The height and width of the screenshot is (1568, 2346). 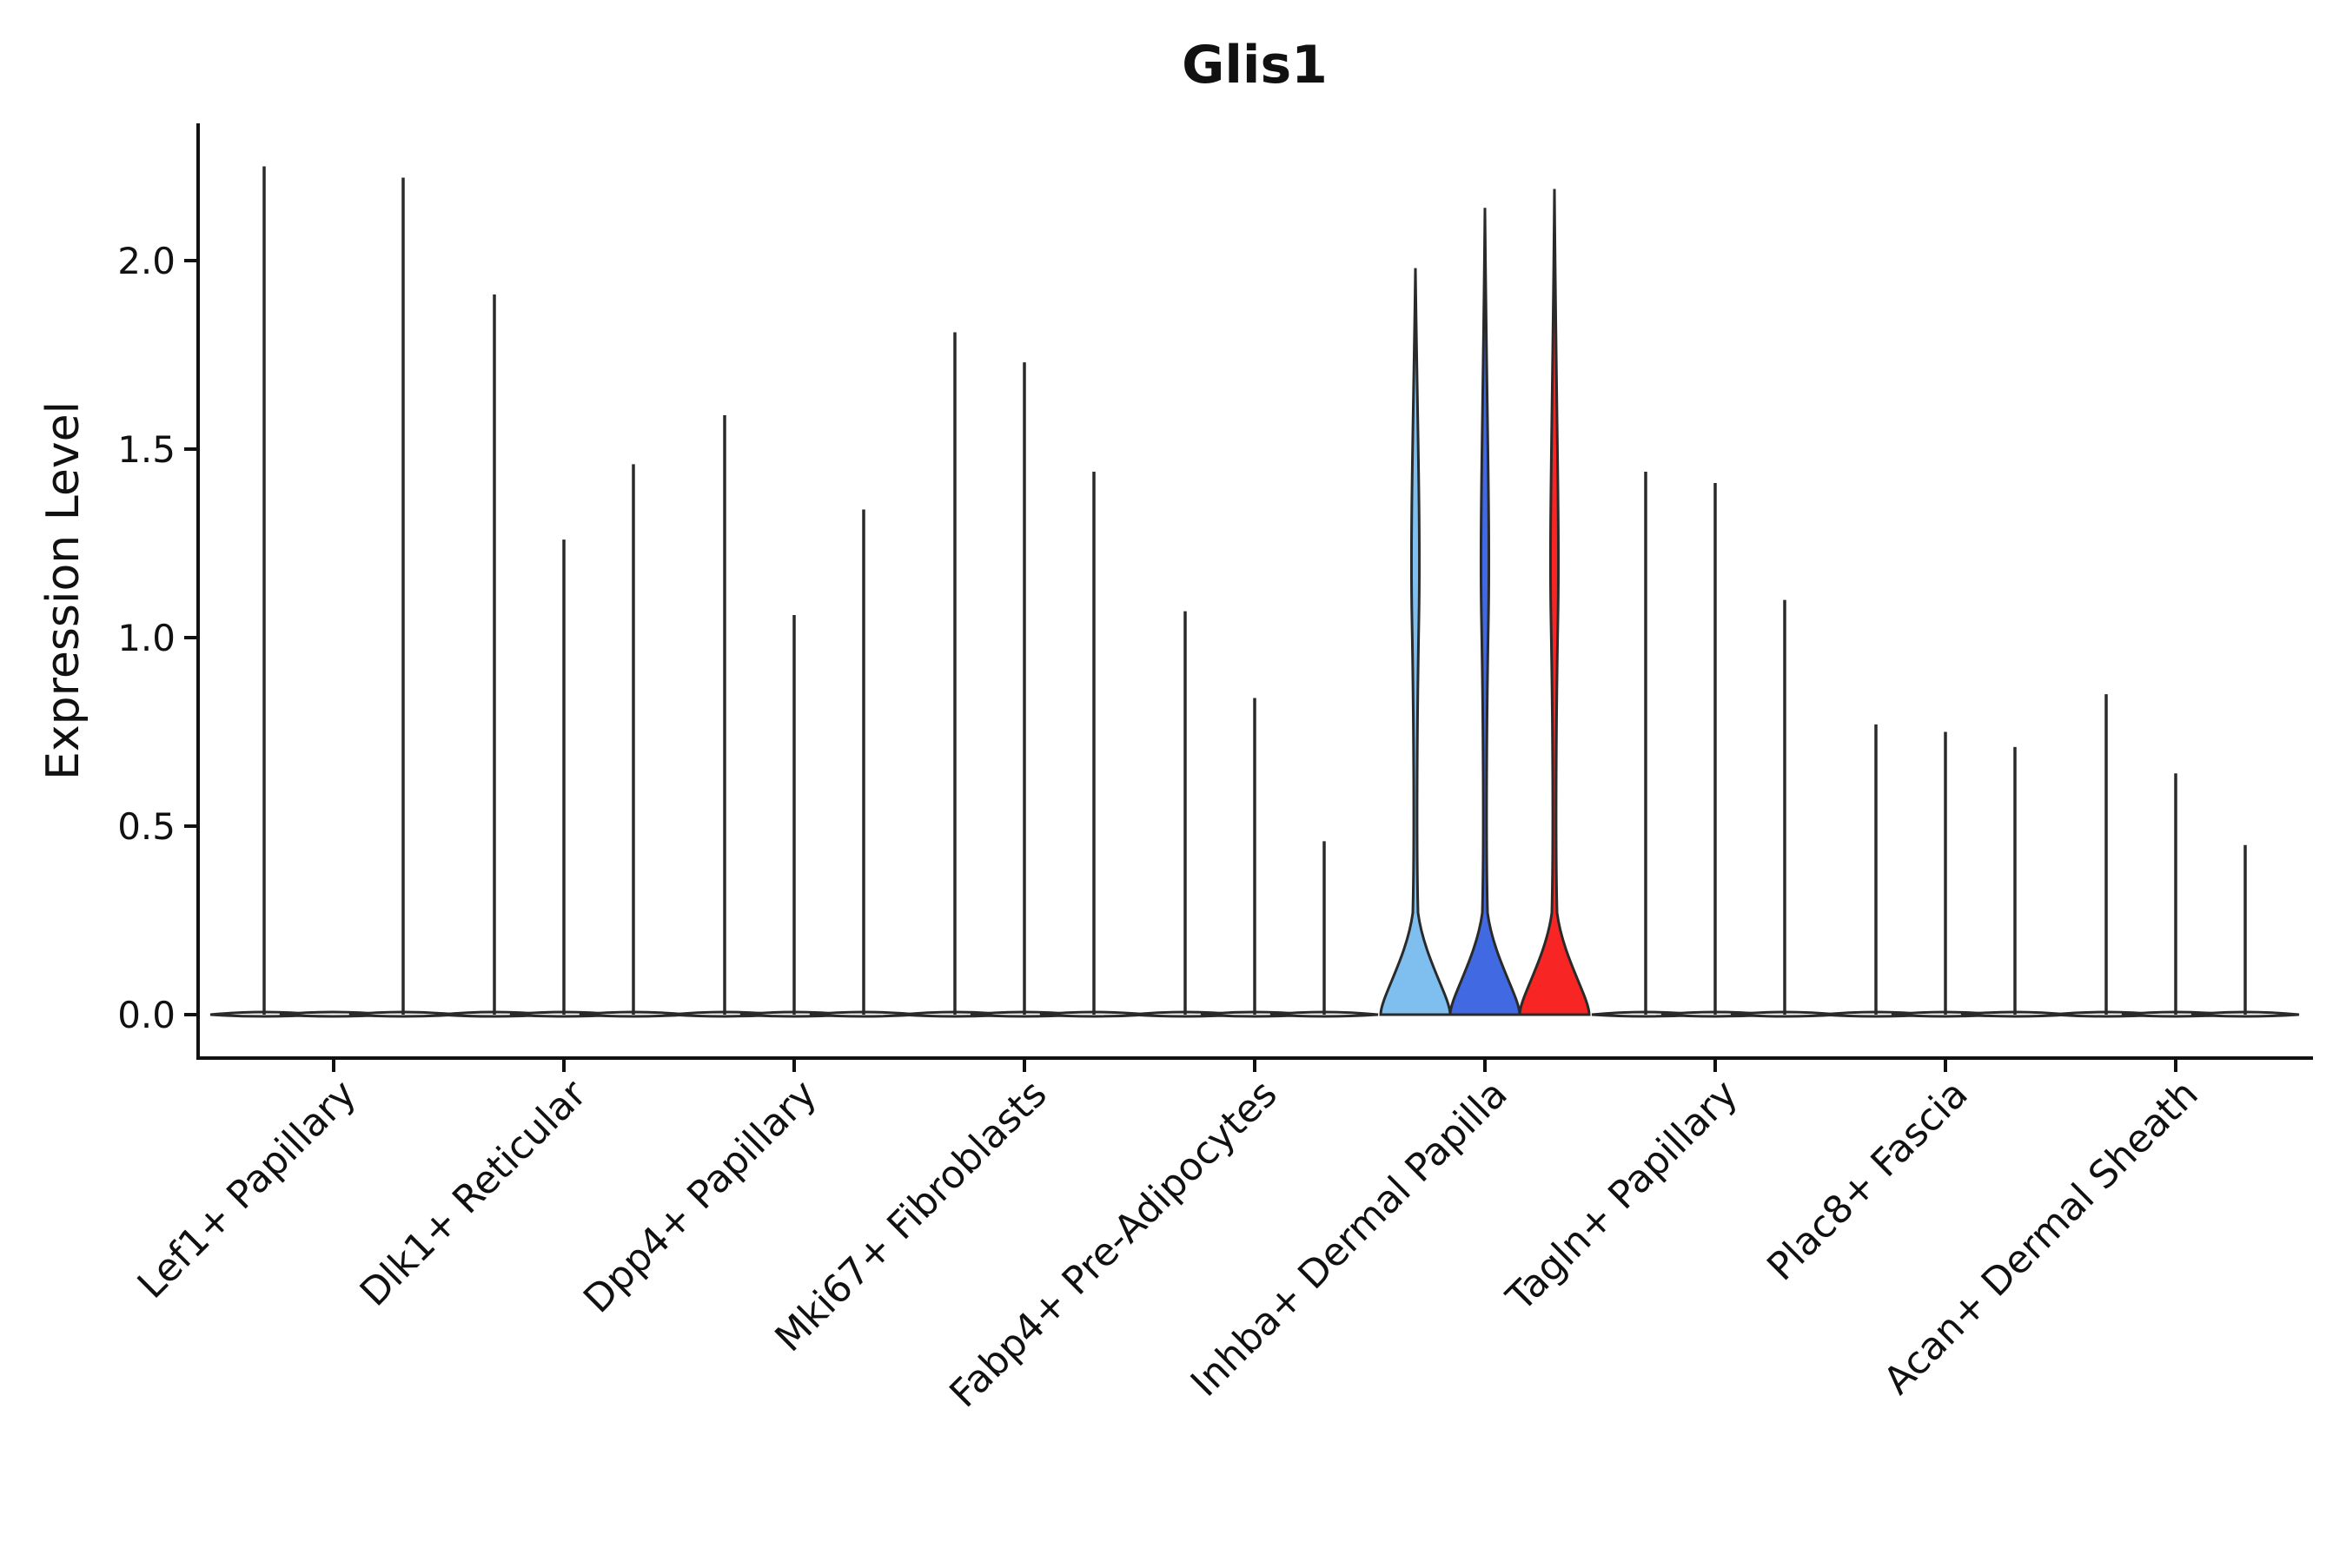 What do you see at coordinates (63, 590) in the screenshot?
I see `y-axis-label: Expression Level` at bounding box center [63, 590].